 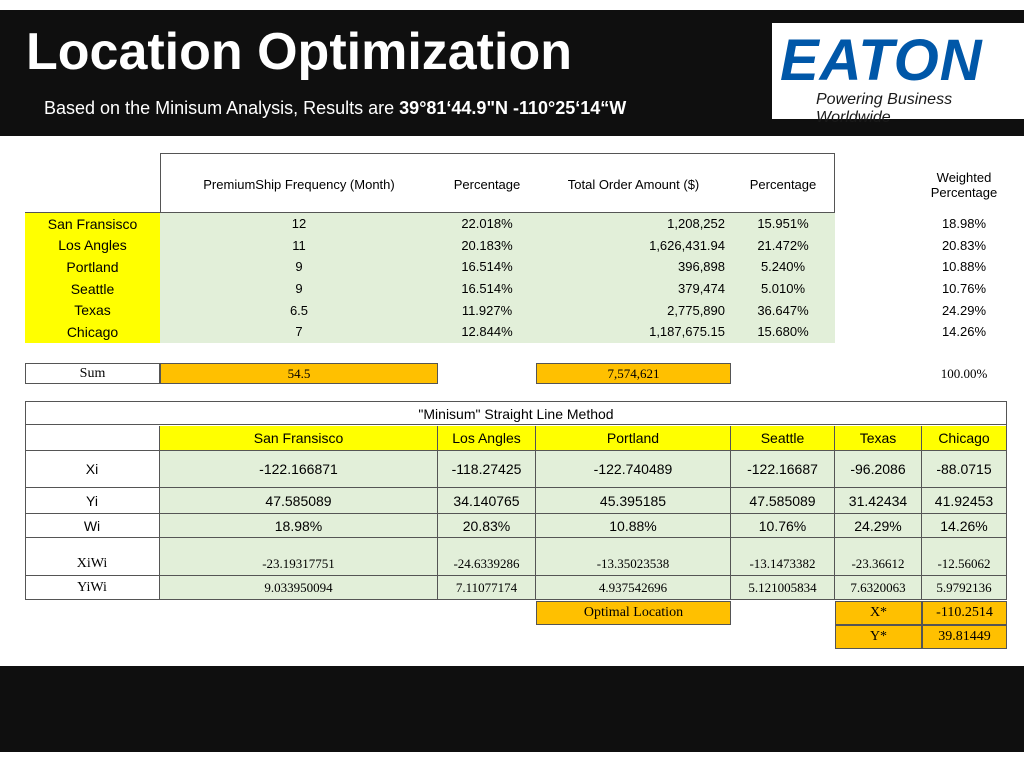 I want to click on weighted-percentage-header: Weighted Percentage, so click(x=964, y=185).